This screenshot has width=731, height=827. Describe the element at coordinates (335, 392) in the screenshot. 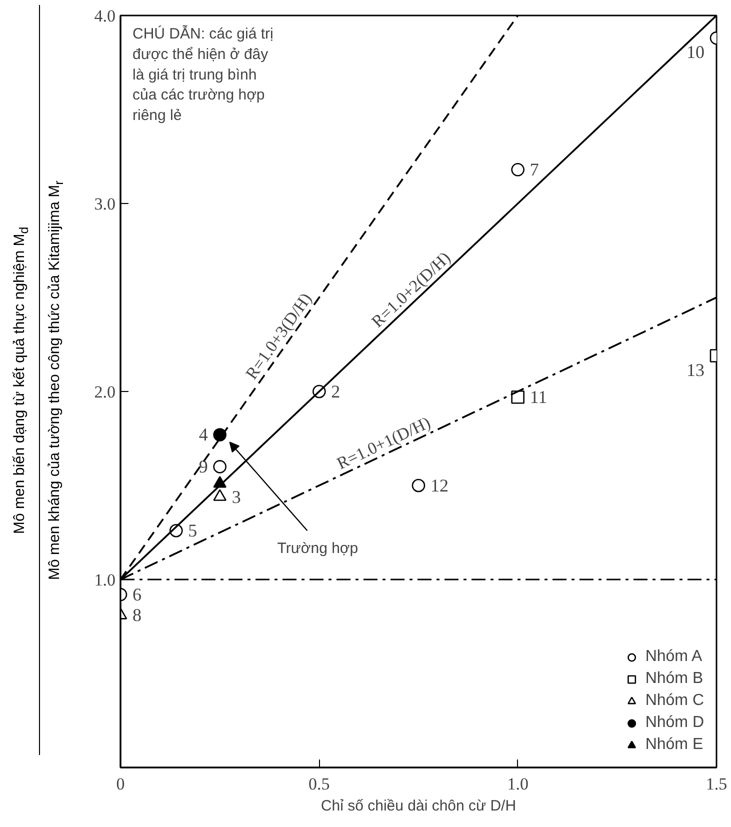

I see `annotation: 2` at that location.